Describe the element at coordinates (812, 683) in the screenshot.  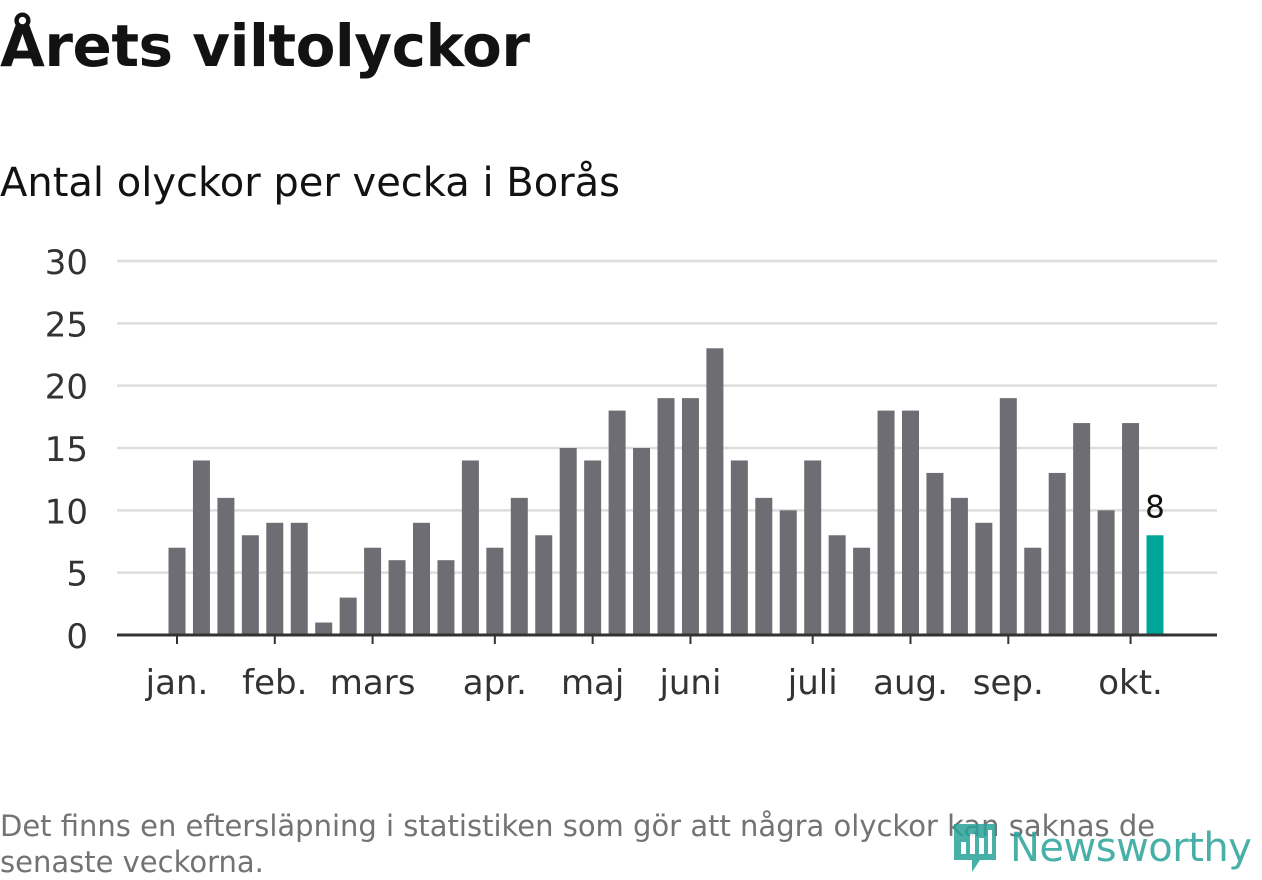
I see `x-tick-label: juli` at that location.